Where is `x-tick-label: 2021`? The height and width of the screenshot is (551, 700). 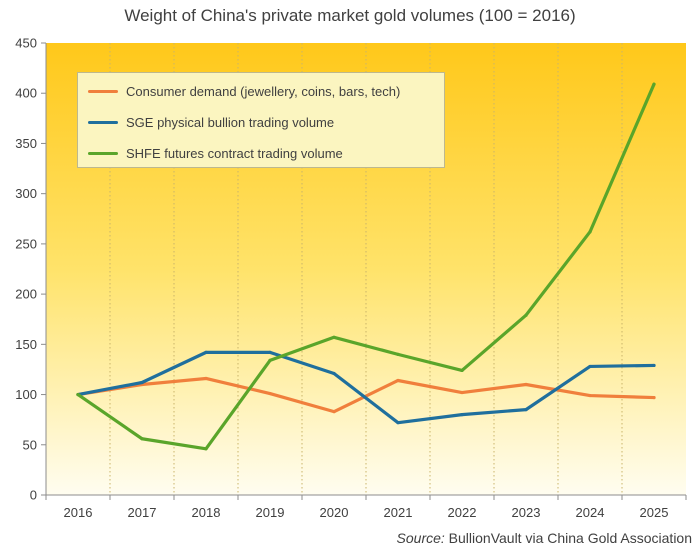 x-tick-label: 2021 is located at coordinates (398, 512).